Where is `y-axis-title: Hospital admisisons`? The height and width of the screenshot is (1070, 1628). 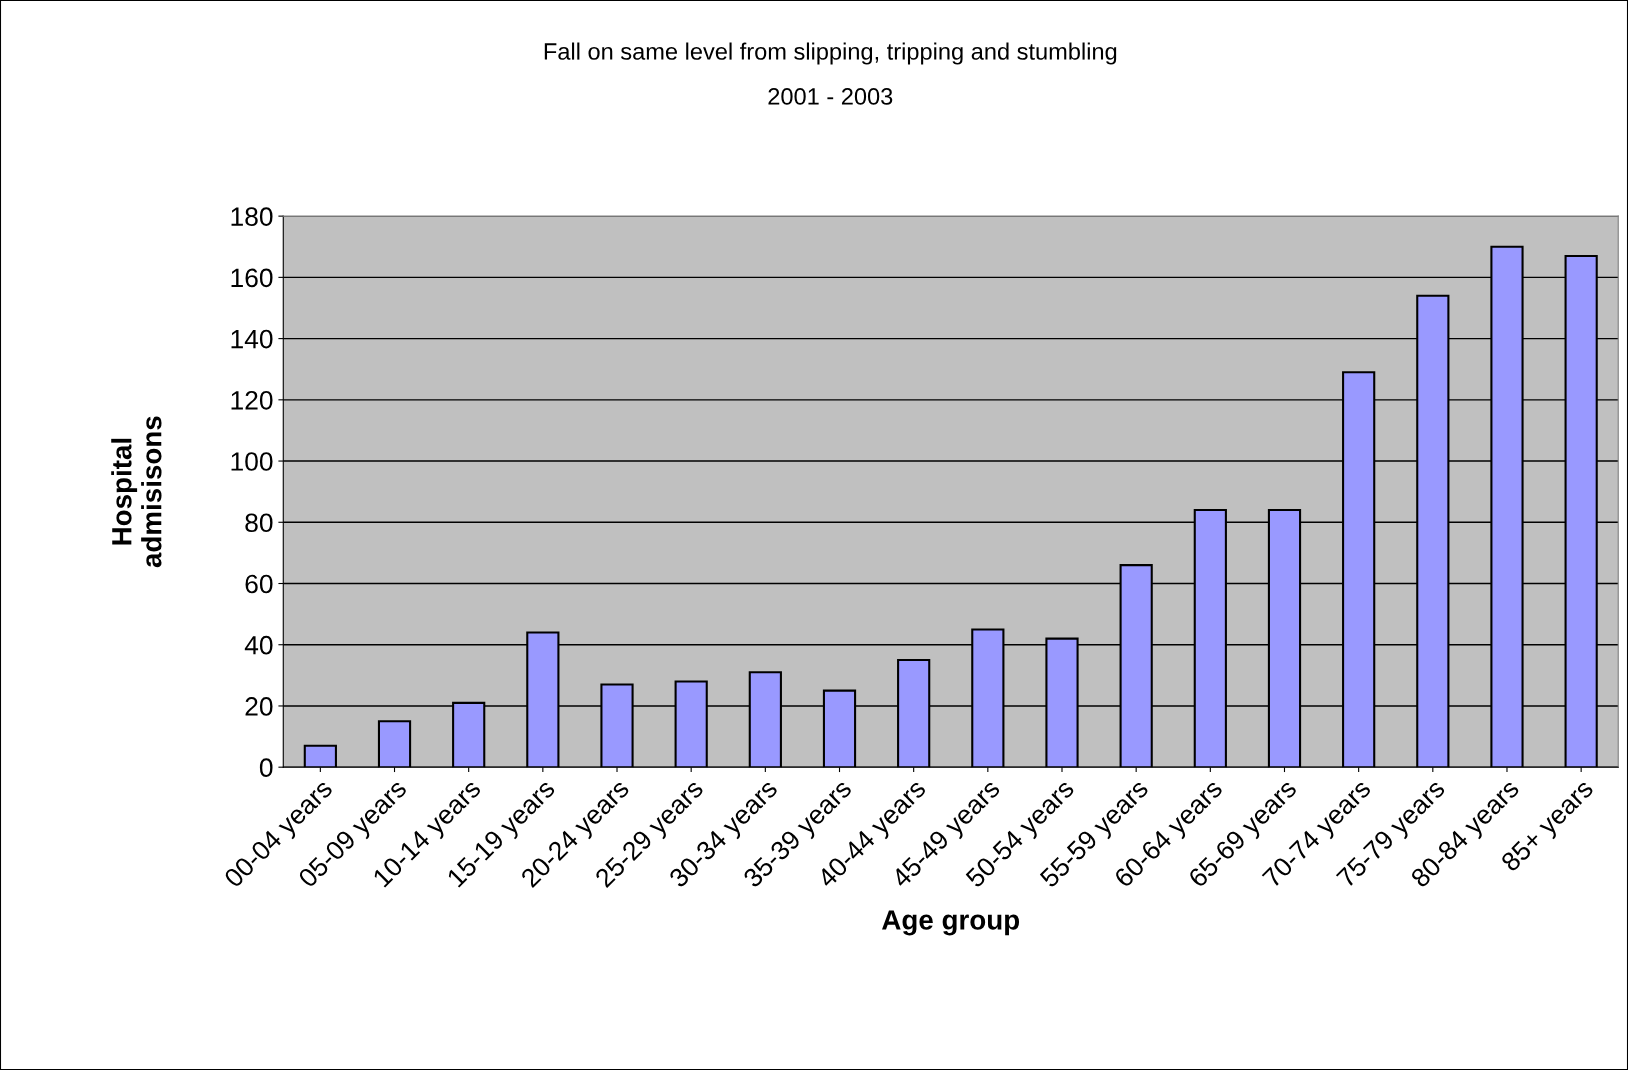 y-axis-title: Hospital admisisons is located at coordinates (136, 492).